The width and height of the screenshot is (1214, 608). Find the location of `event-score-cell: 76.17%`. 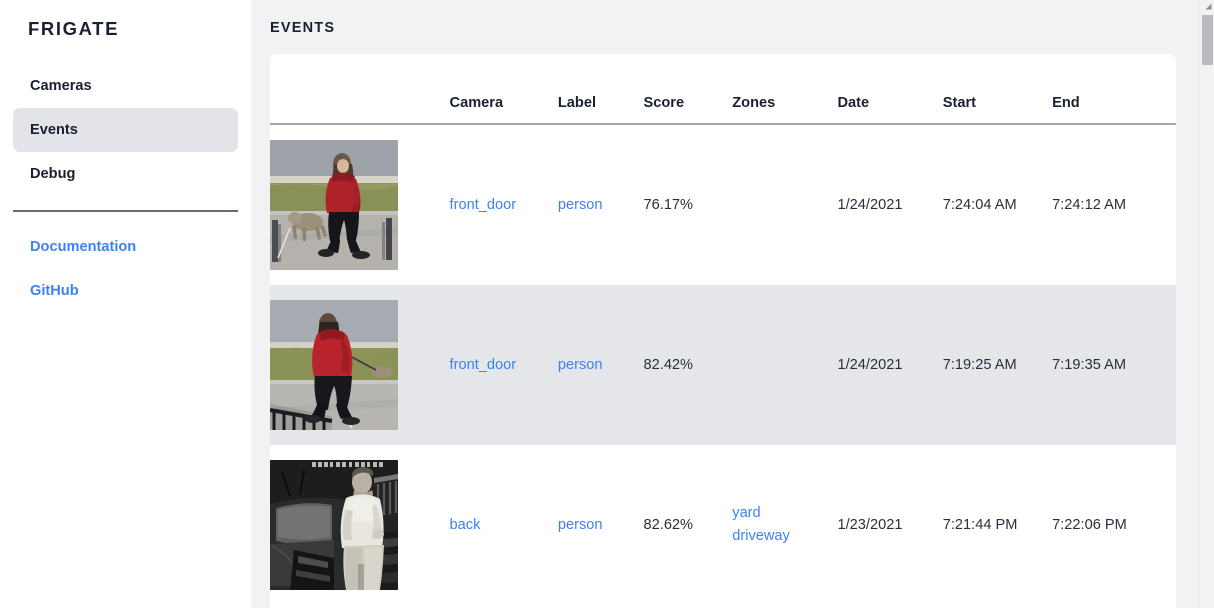

event-score-cell: 76.17% is located at coordinates (668, 205).